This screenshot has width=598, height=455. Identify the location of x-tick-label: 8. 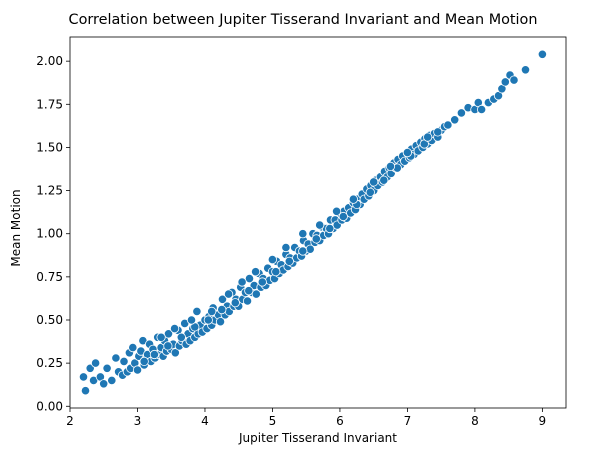
(475, 421).